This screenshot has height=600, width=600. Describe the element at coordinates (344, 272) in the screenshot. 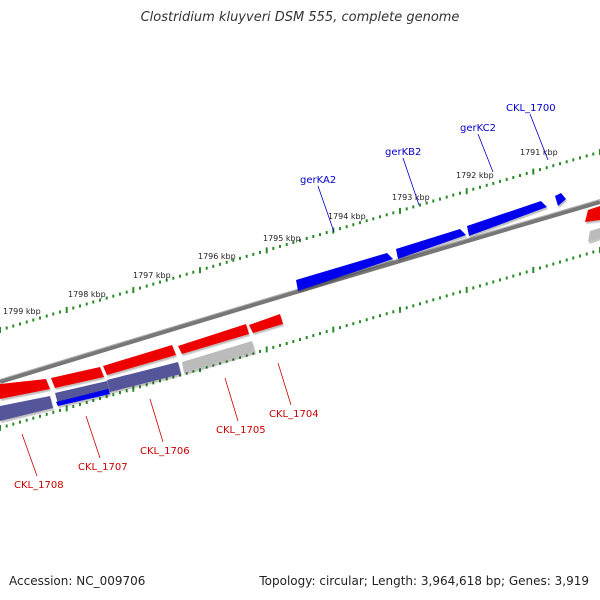

I see `gene-gerKA2` at that location.